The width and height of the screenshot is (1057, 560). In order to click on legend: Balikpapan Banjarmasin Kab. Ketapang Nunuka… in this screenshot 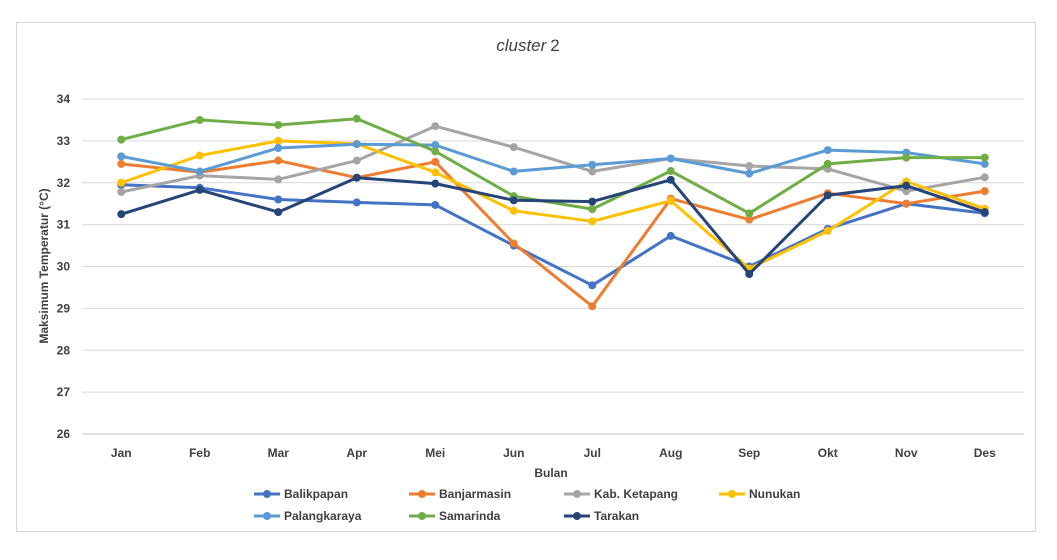, I will do `click(527, 505)`.